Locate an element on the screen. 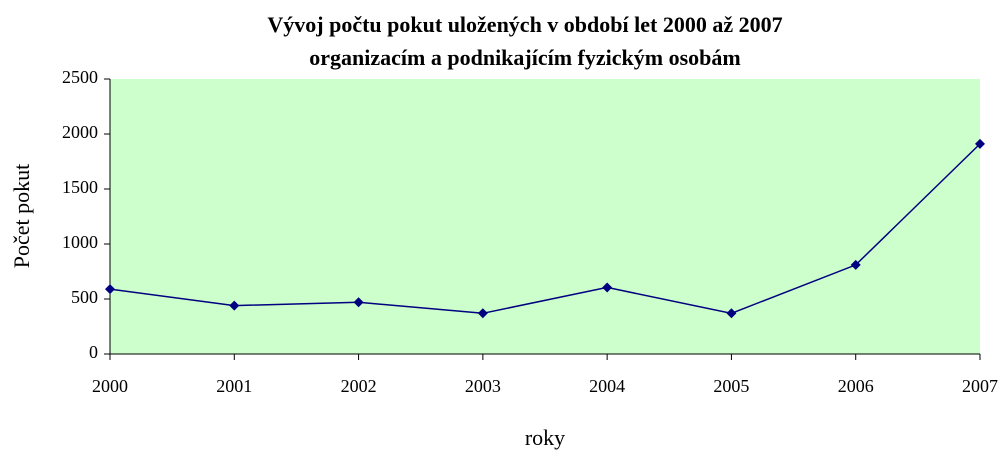  y-tick-label: 500 is located at coordinates (84, 297).